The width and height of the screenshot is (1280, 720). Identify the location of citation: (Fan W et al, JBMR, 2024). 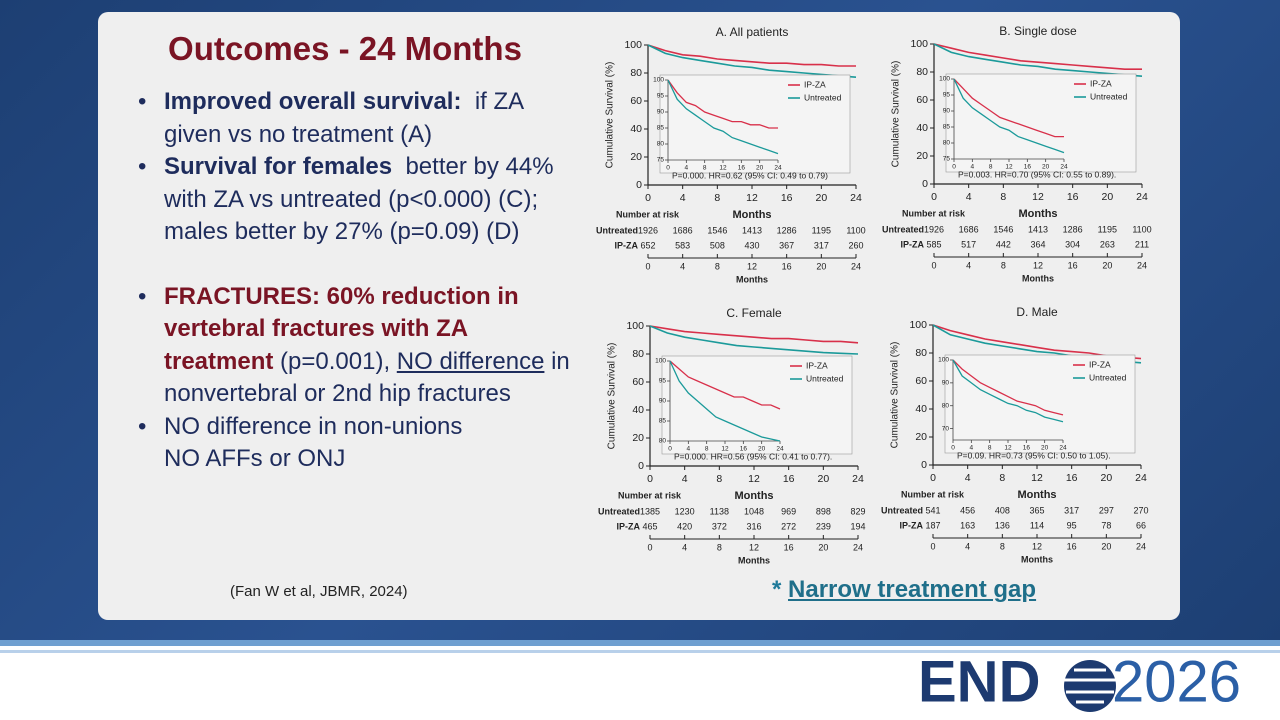
(319, 591).